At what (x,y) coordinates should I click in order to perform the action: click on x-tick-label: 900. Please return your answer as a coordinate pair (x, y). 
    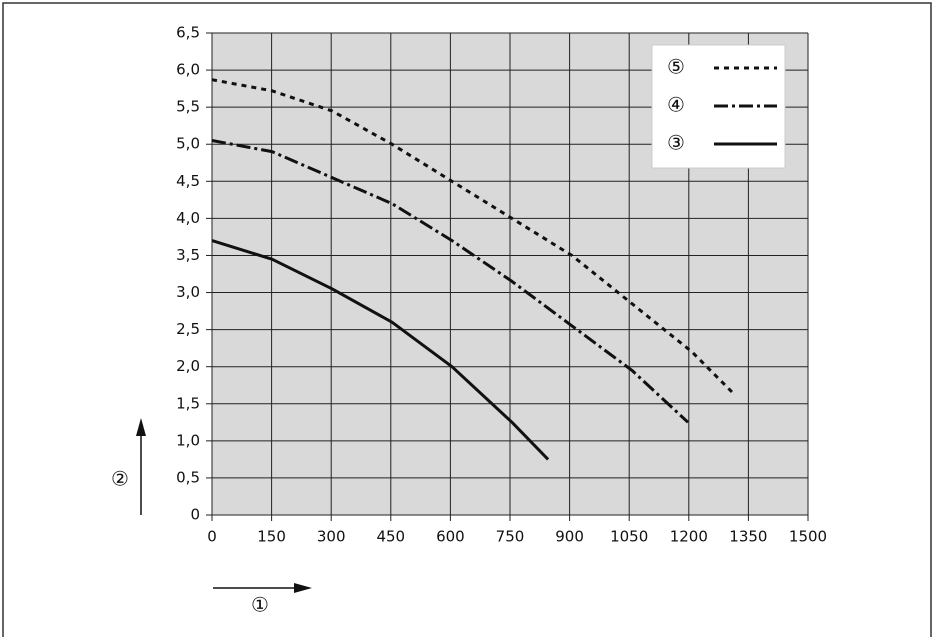
    Looking at the image, I should click on (569, 537).